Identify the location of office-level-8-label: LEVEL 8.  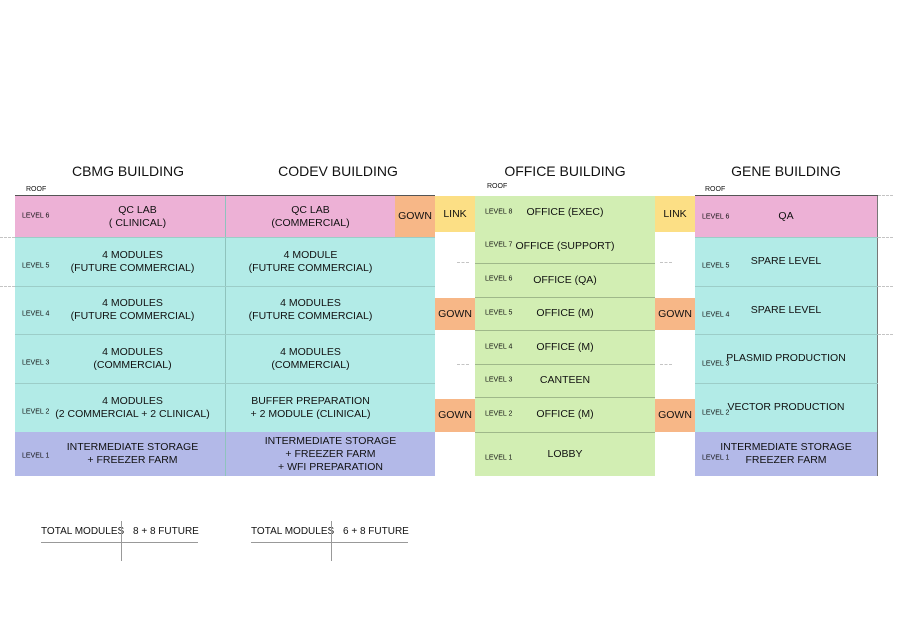
(499, 212).